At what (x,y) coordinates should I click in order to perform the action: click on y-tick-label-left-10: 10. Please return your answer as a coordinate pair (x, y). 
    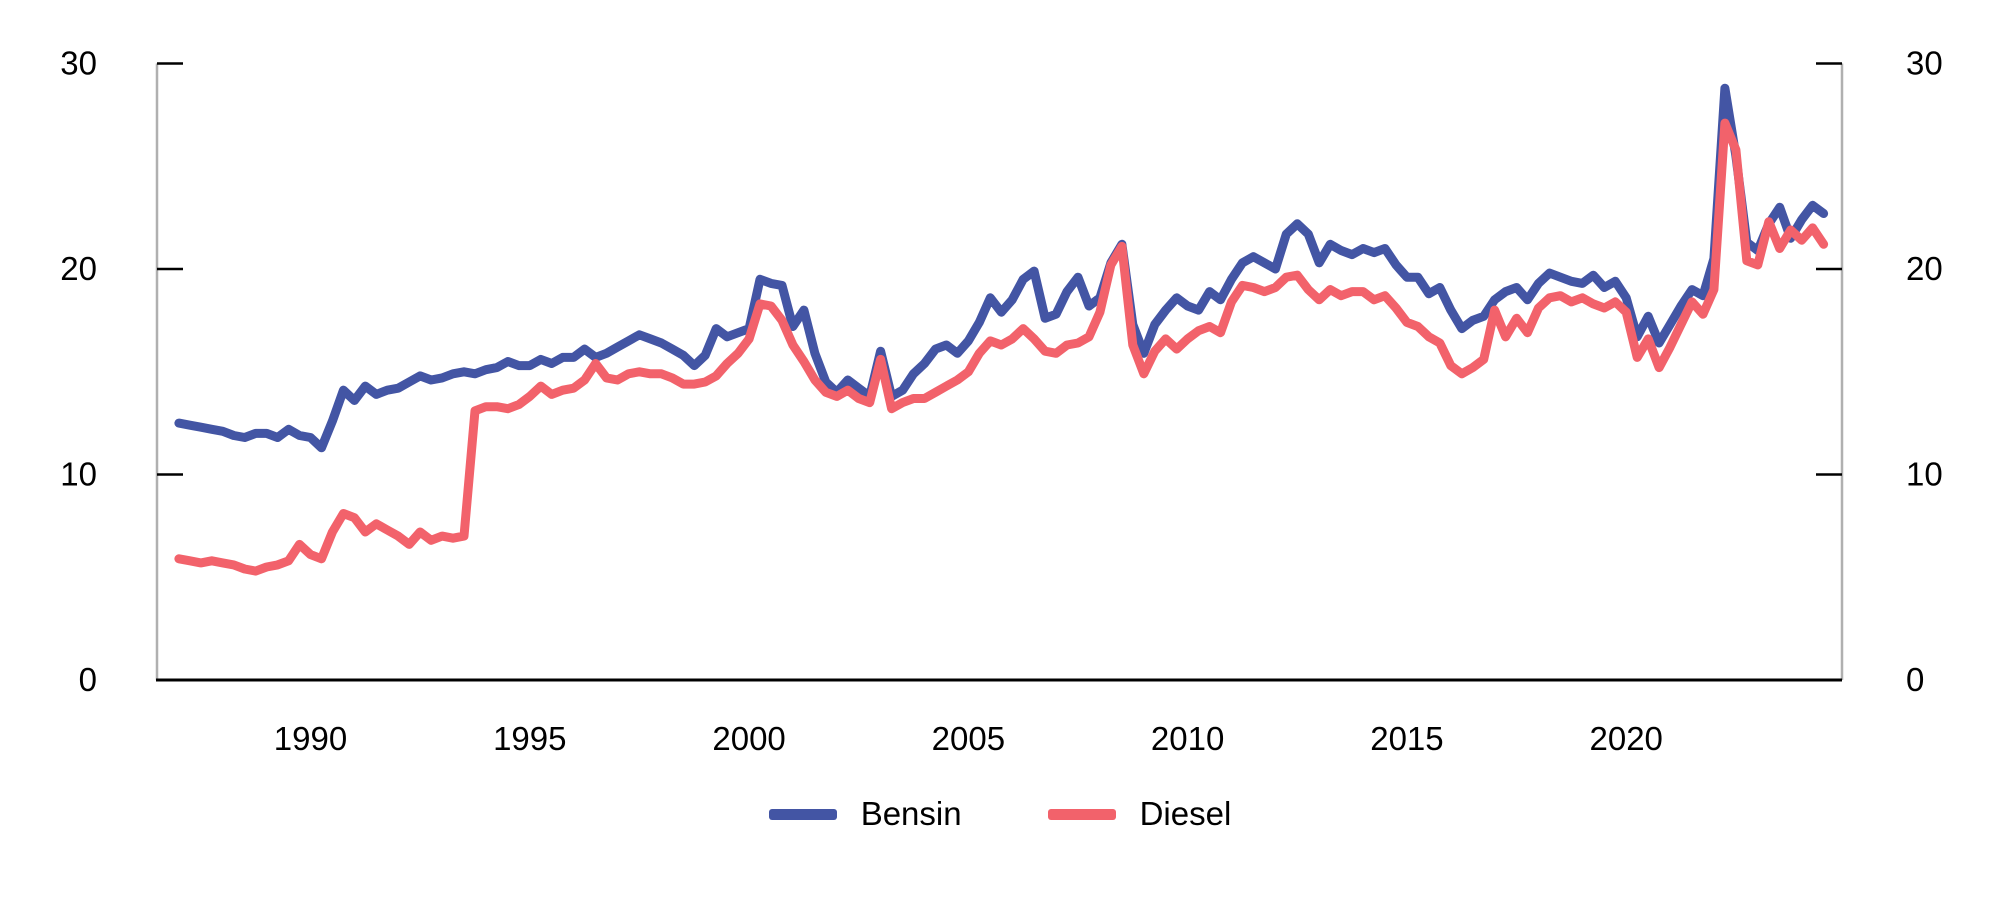
    Looking at the image, I should click on (78, 474).